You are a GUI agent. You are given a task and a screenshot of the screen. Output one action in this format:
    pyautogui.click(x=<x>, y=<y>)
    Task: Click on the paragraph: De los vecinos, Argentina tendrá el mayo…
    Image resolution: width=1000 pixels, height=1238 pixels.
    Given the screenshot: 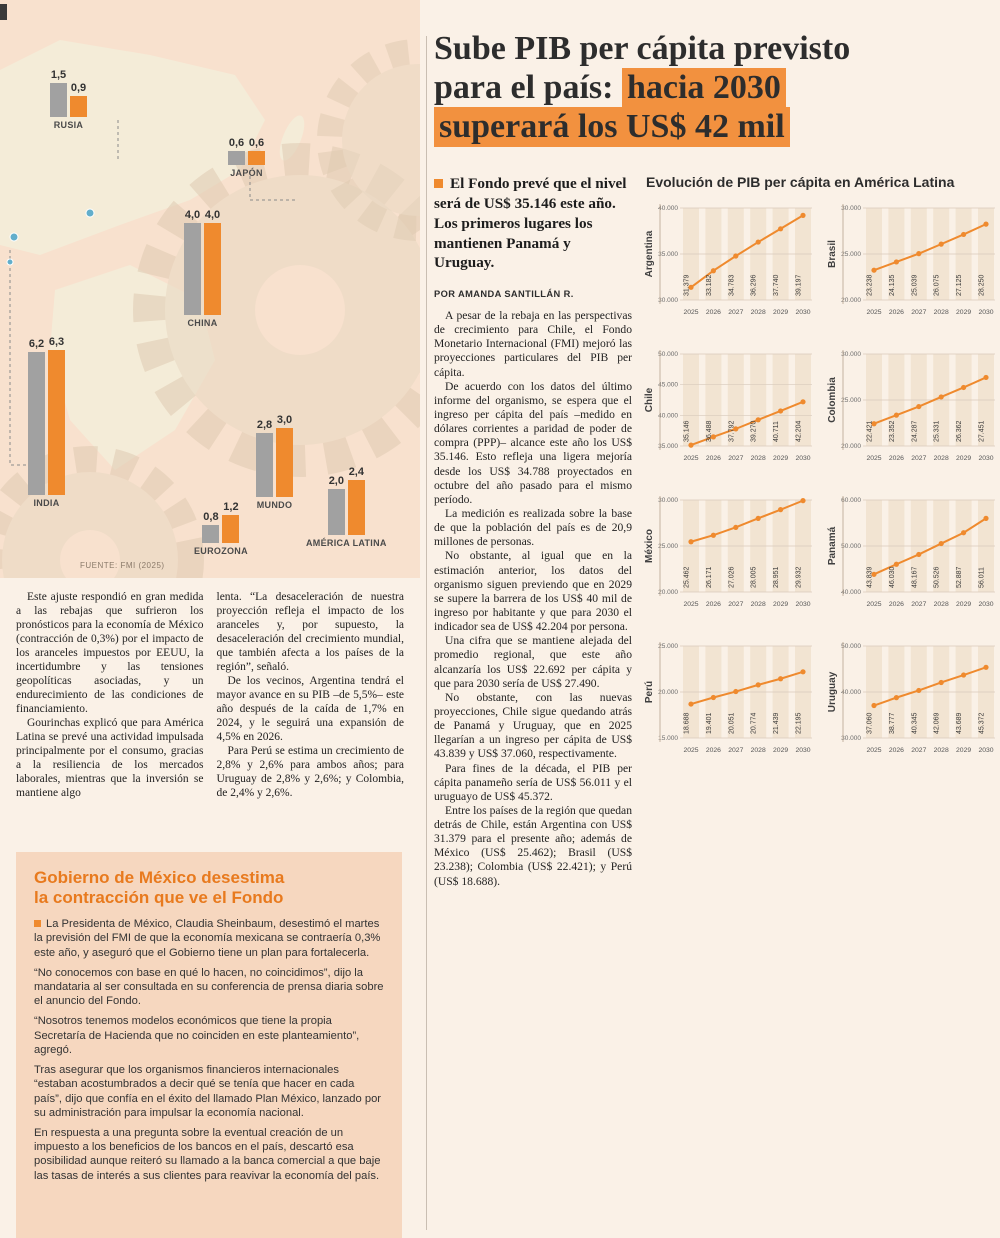 What is the action you would take?
    pyautogui.click(x=310, y=709)
    